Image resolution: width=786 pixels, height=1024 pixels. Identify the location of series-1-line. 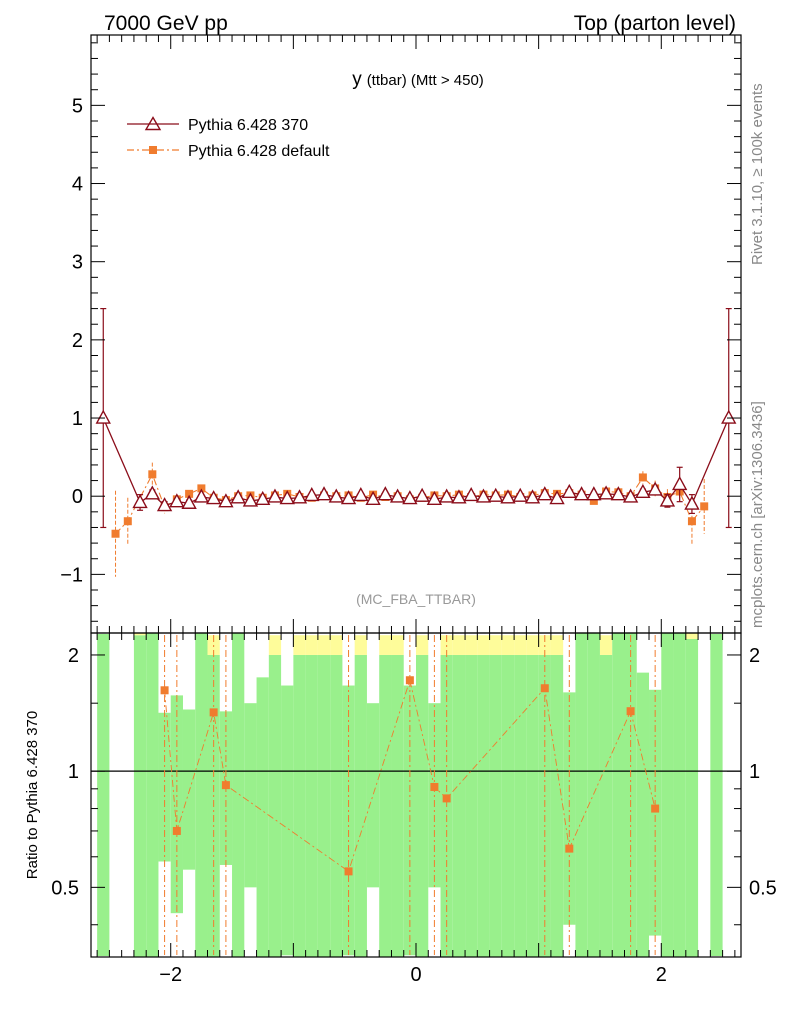
(416, 462).